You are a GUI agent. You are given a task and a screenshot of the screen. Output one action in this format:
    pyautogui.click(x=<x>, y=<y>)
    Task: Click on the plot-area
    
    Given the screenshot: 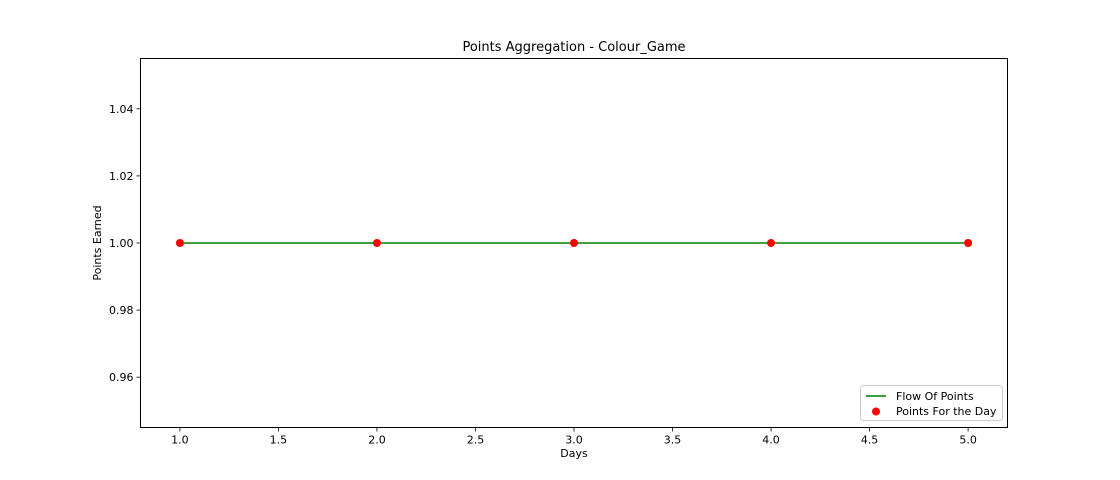 What is the action you would take?
    pyautogui.click(x=574, y=243)
    